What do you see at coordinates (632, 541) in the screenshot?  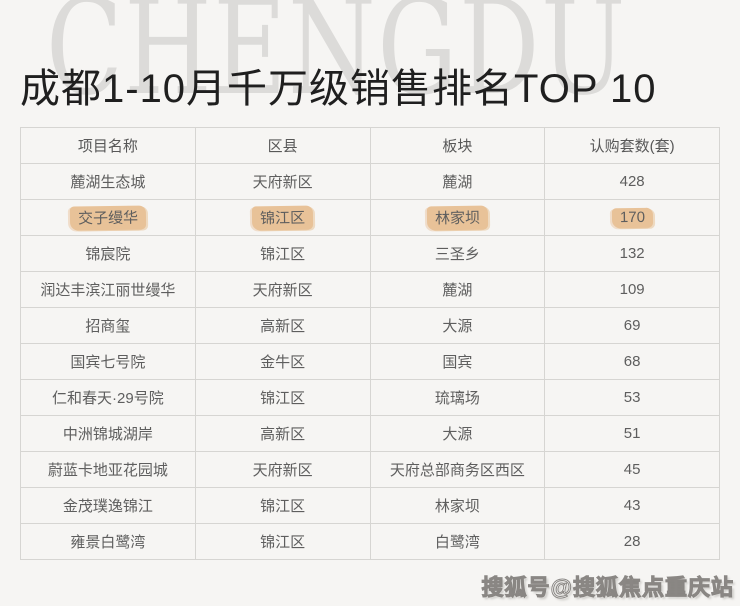 I see `table-cell: 28` at bounding box center [632, 541].